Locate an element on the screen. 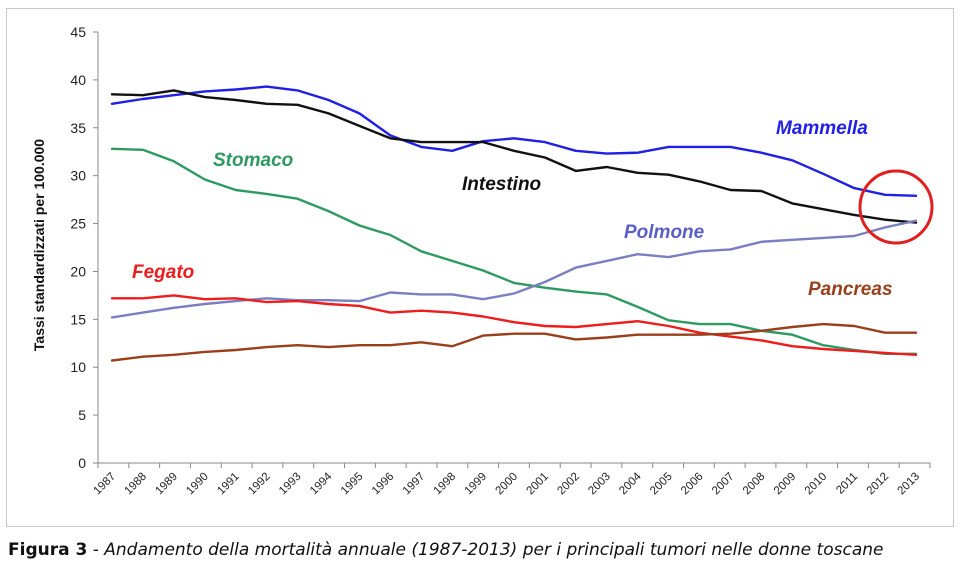 This screenshot has width=966, height=575. x-tick-label: 1997 is located at coordinates (414, 484).